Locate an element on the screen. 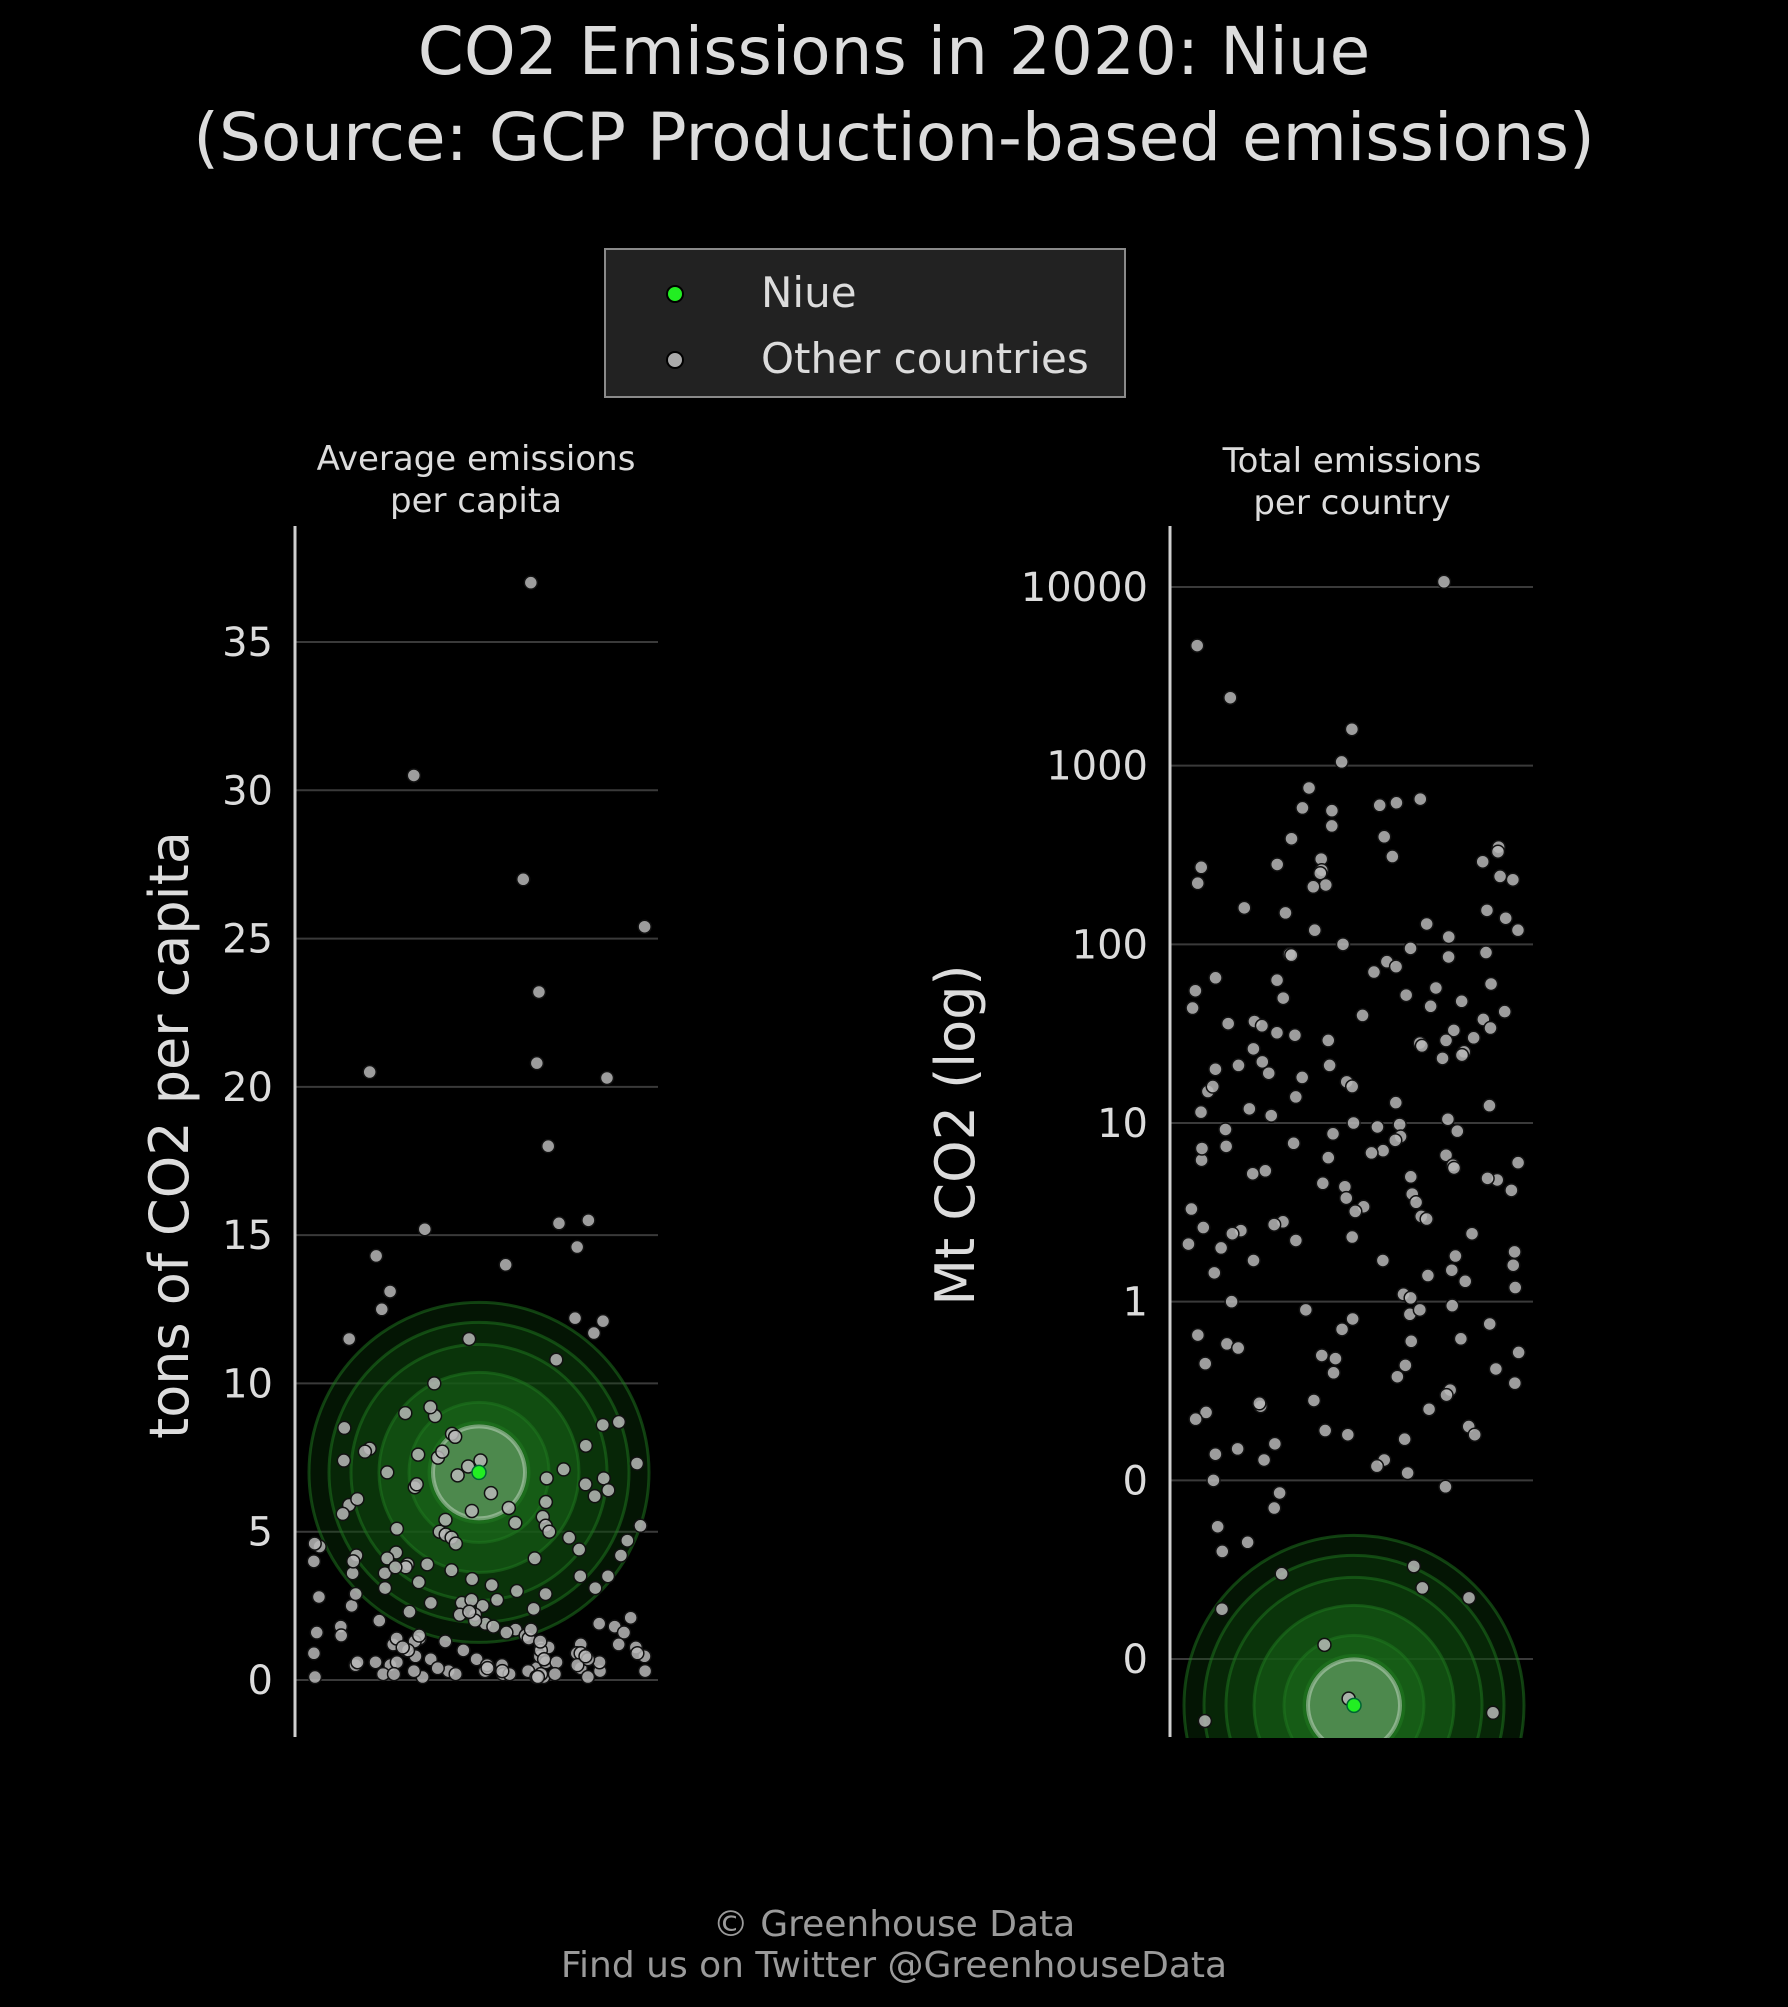 This screenshot has height=2007, width=1788. panel-title-total-line2: per country is located at coordinates (1352, 503).